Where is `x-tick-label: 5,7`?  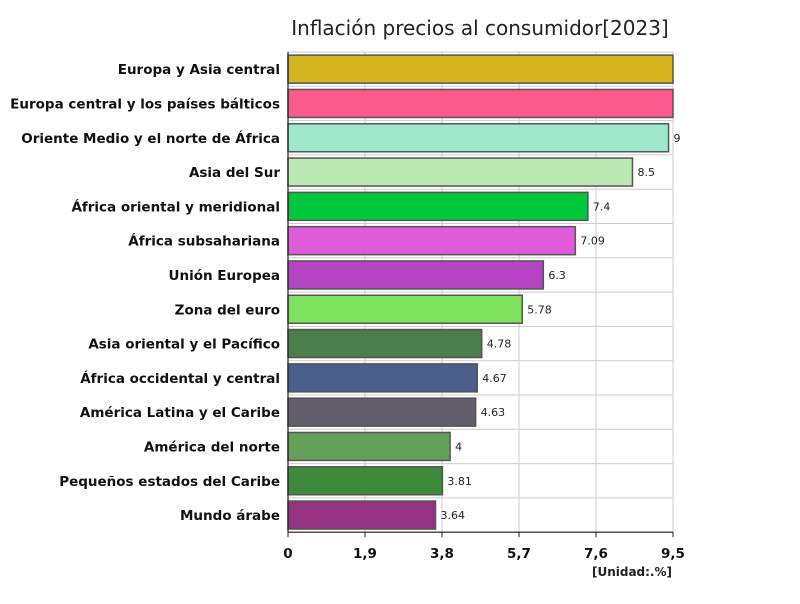
x-tick-label: 5,7 is located at coordinates (519, 554).